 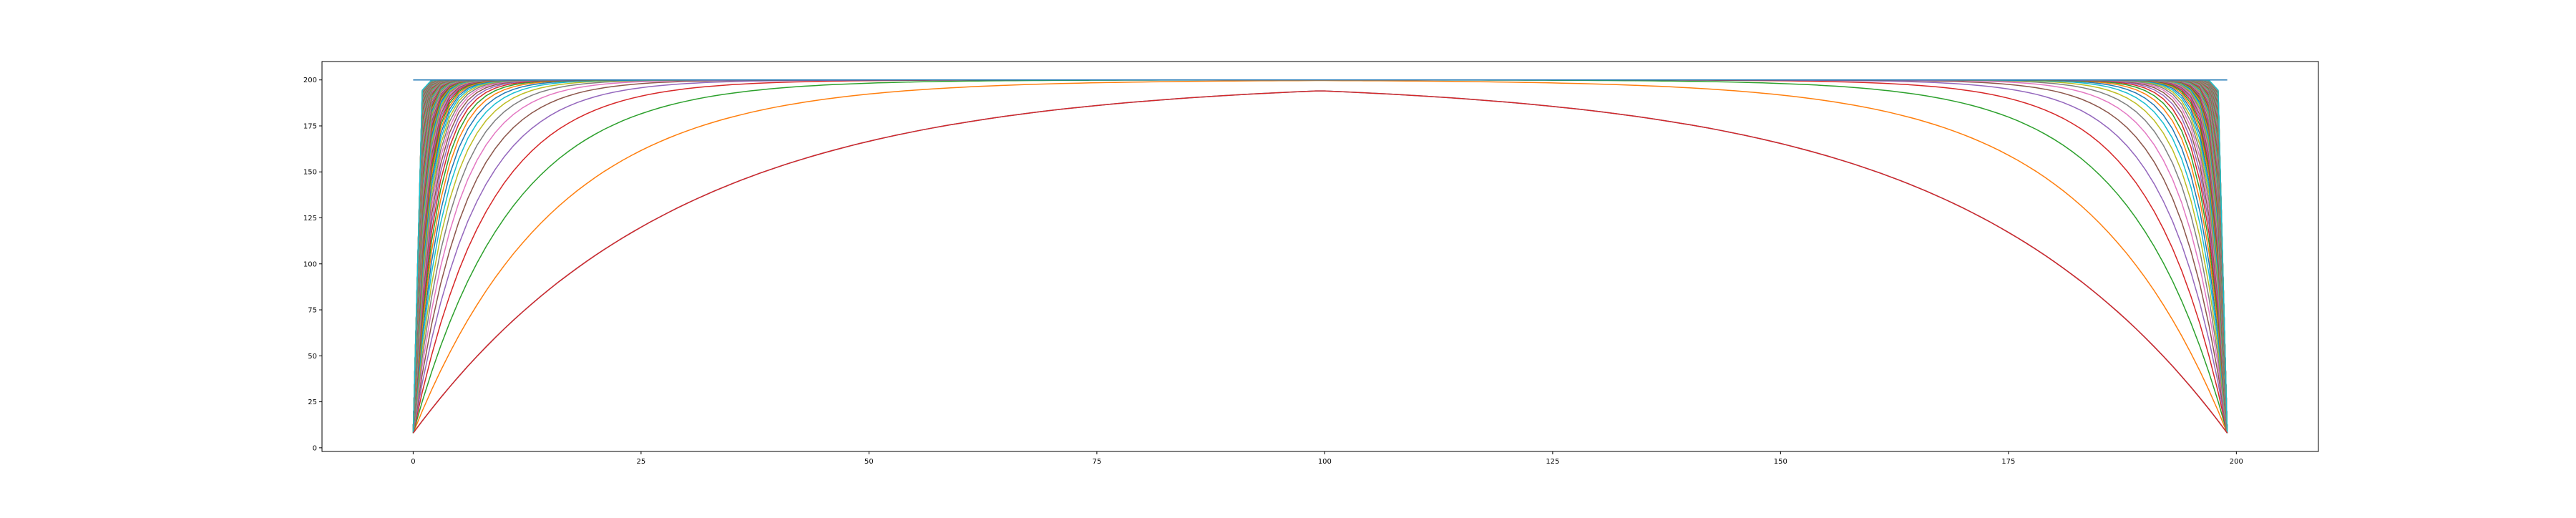 What do you see at coordinates (310, 173) in the screenshot?
I see `y-tick-label: 150` at bounding box center [310, 173].